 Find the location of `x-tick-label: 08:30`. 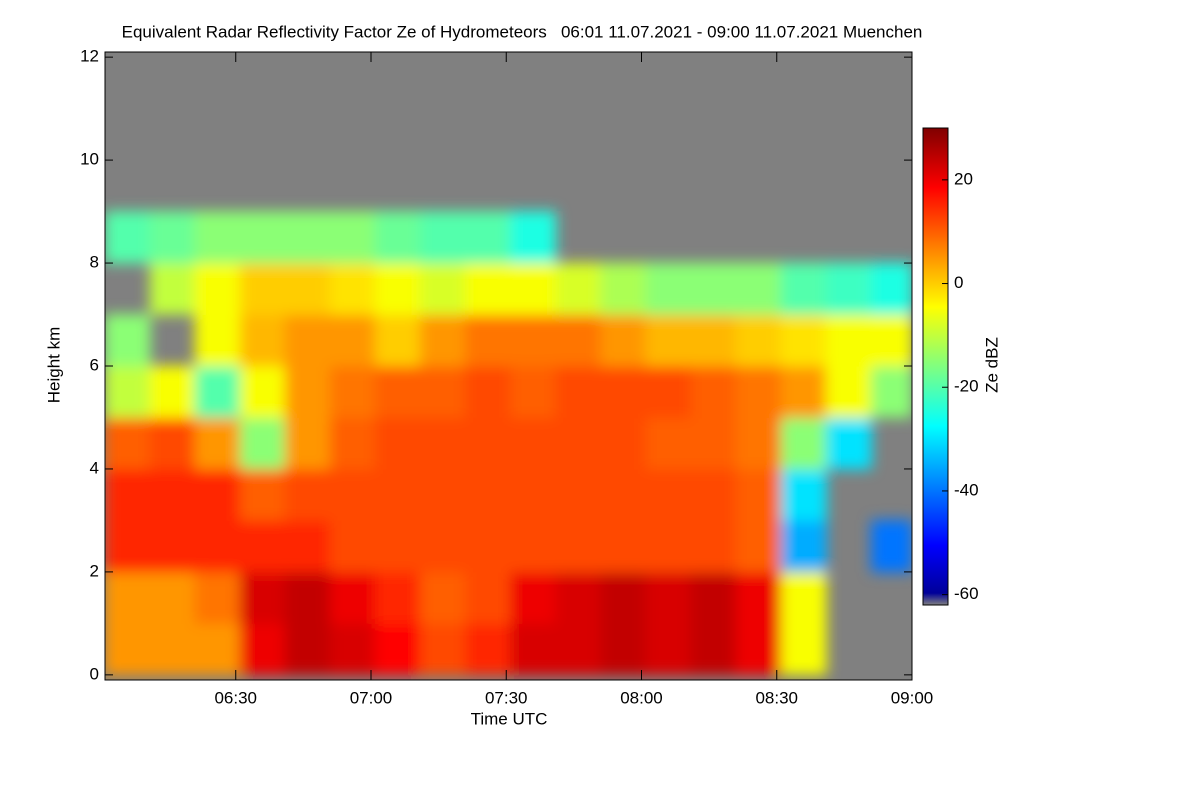

x-tick-label: 08:30 is located at coordinates (776, 697).